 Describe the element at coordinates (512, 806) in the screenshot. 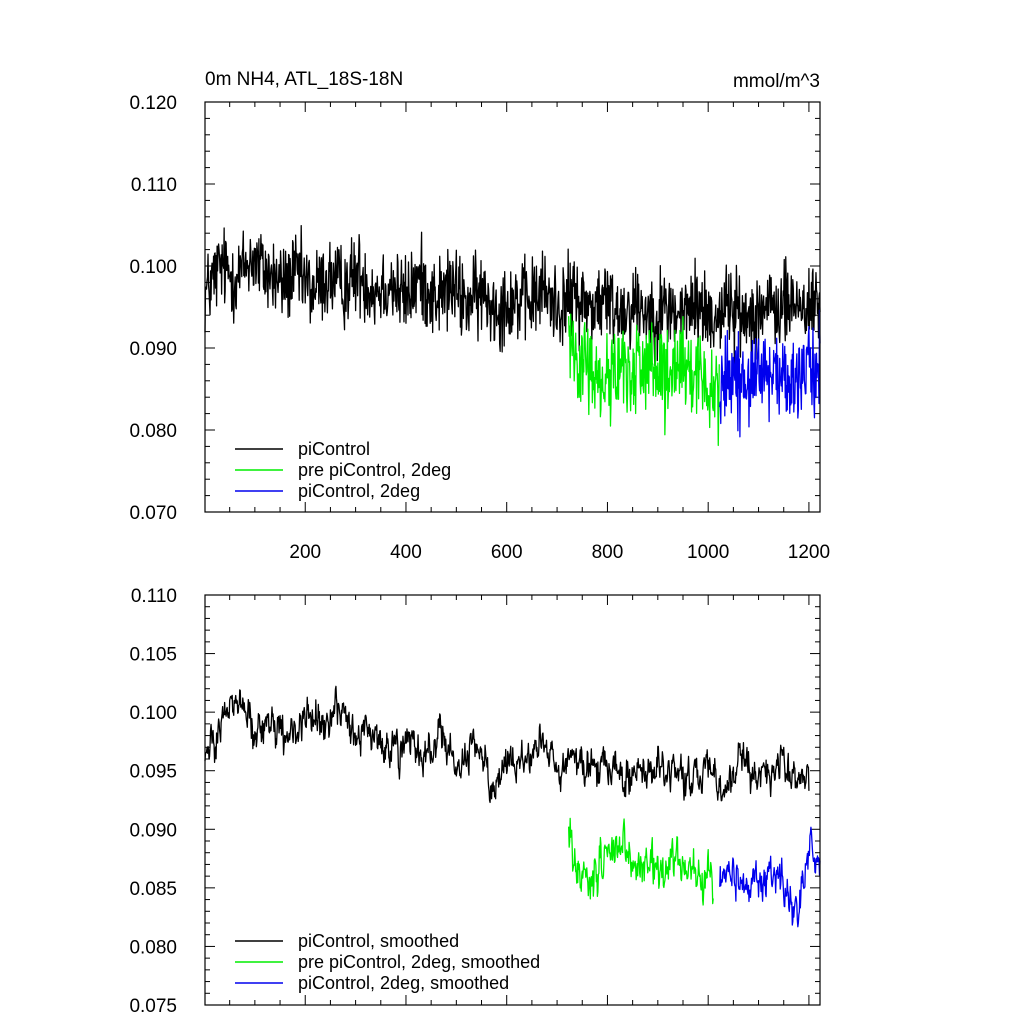

I see `bottom-series-lines` at that location.